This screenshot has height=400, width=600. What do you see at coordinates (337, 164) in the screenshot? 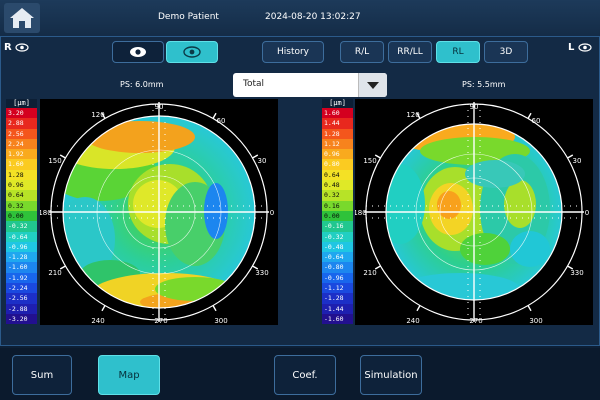
I see `scale-value: 0.80` at bounding box center [337, 164].